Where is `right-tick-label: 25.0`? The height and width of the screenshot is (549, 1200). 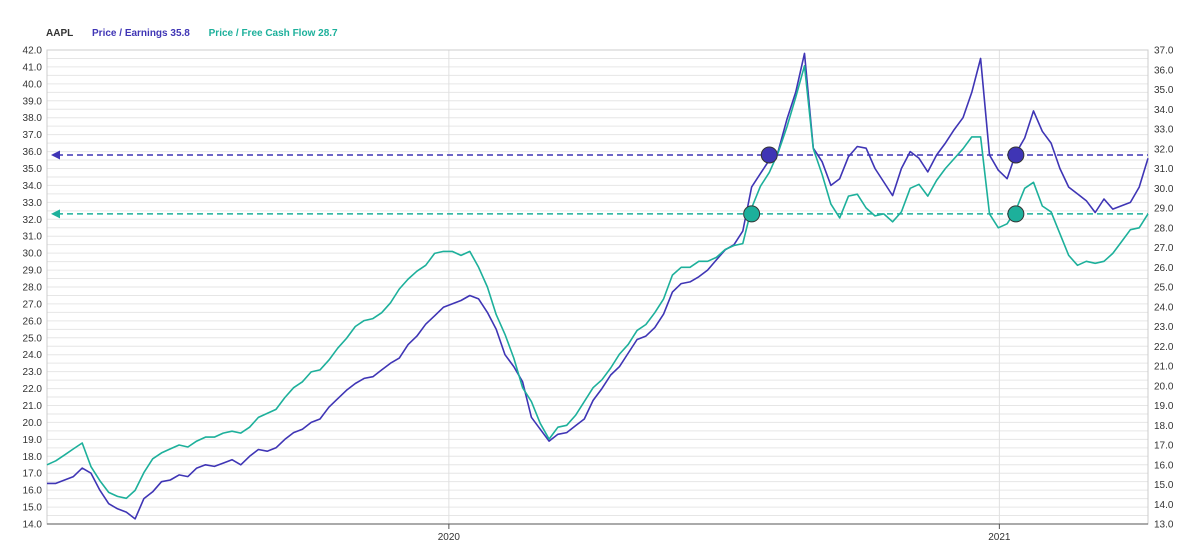
right-tick-label: 25.0 is located at coordinates (1164, 288).